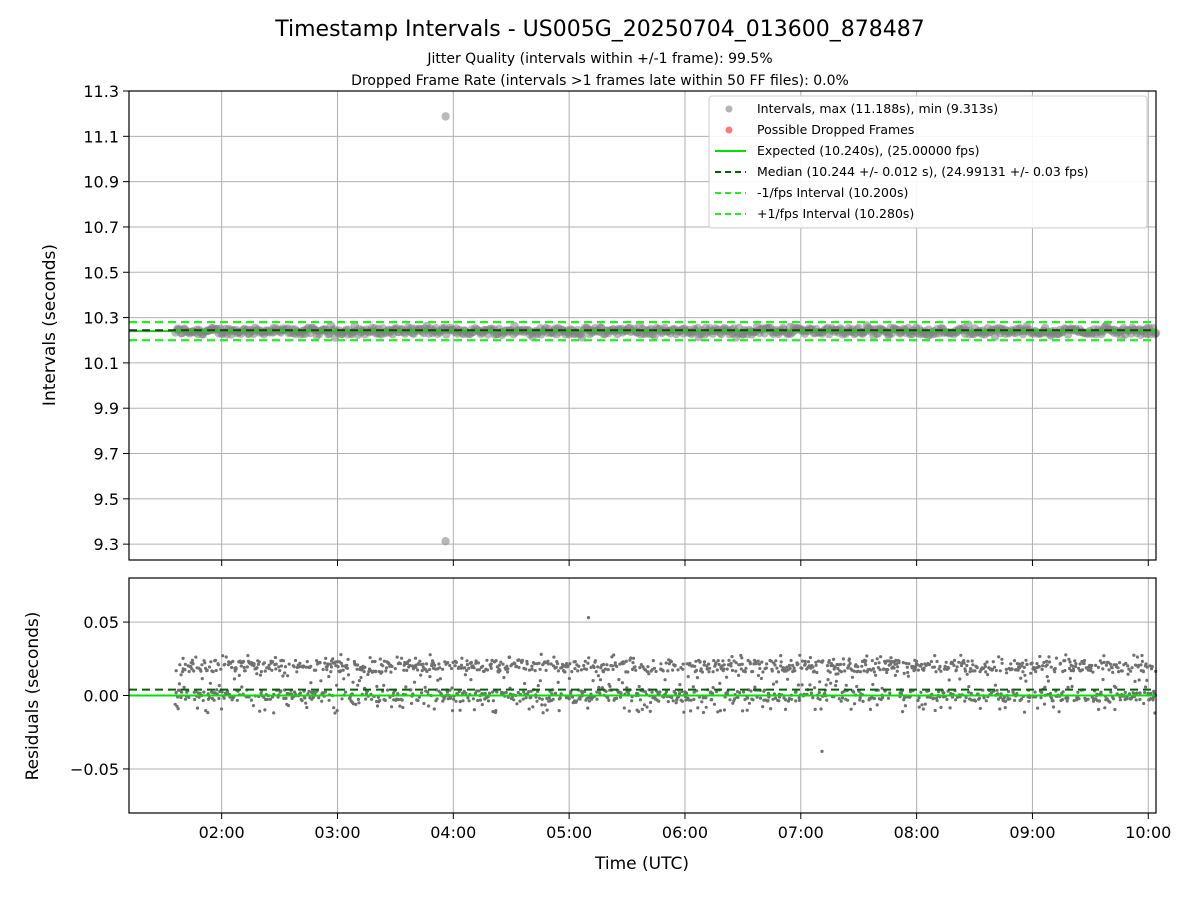 This screenshot has height=900, width=1200. Describe the element at coordinates (868, 150) in the screenshot. I see `legend-expected-label: Expected (10.240s), (25.00000 fps)` at that location.